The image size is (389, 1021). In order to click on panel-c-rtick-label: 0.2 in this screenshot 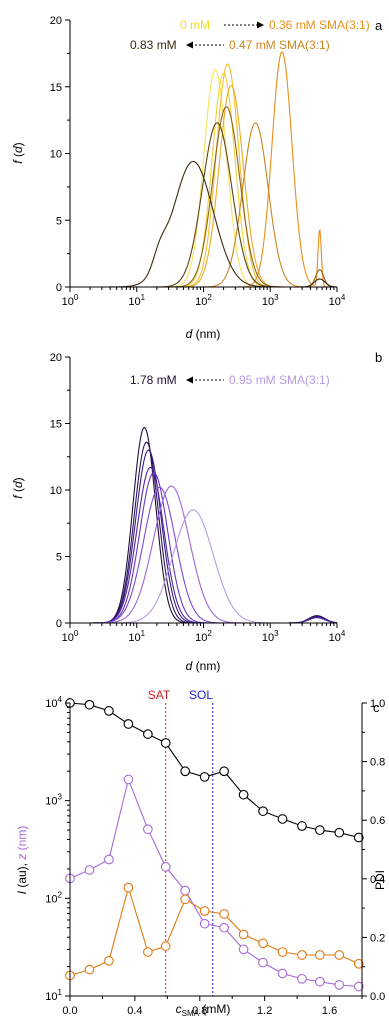, I will do `click(377, 938)`.